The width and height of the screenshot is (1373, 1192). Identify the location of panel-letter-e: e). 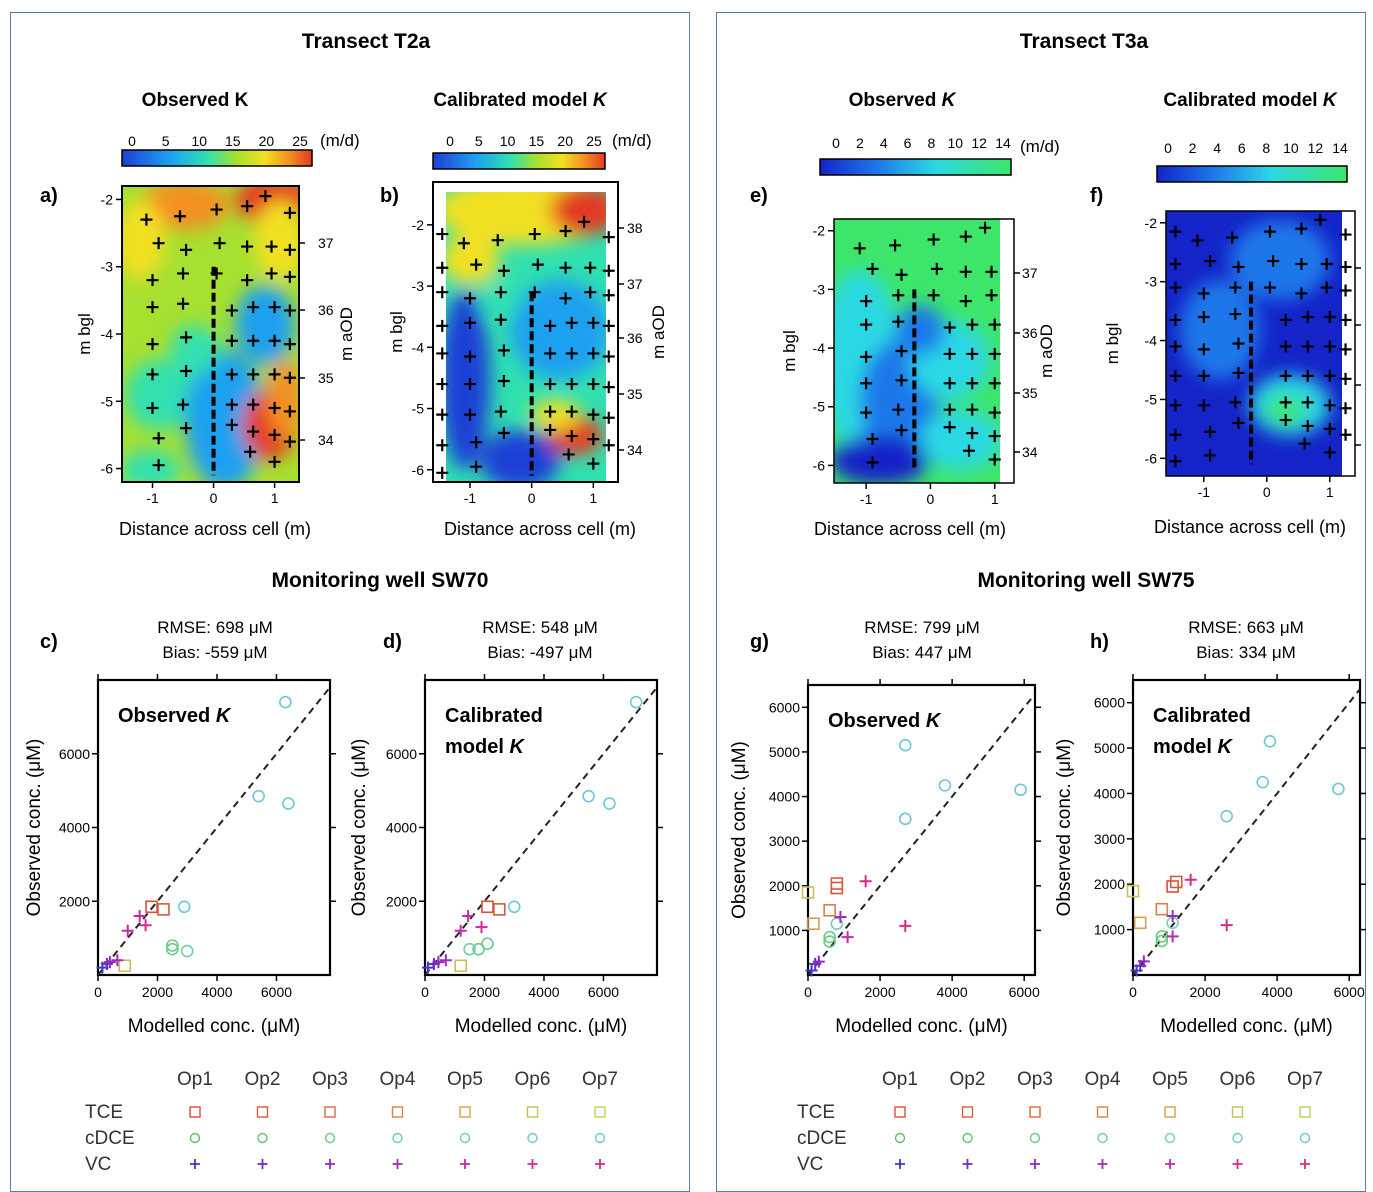
(759, 196).